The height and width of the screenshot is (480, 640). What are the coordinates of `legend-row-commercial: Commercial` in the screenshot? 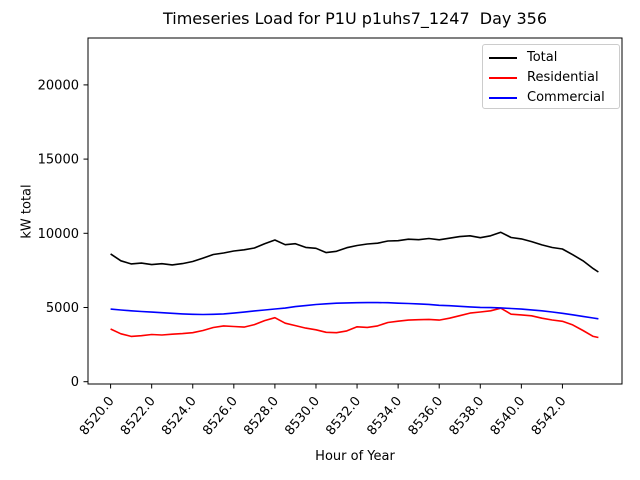 It's located at (554, 98).